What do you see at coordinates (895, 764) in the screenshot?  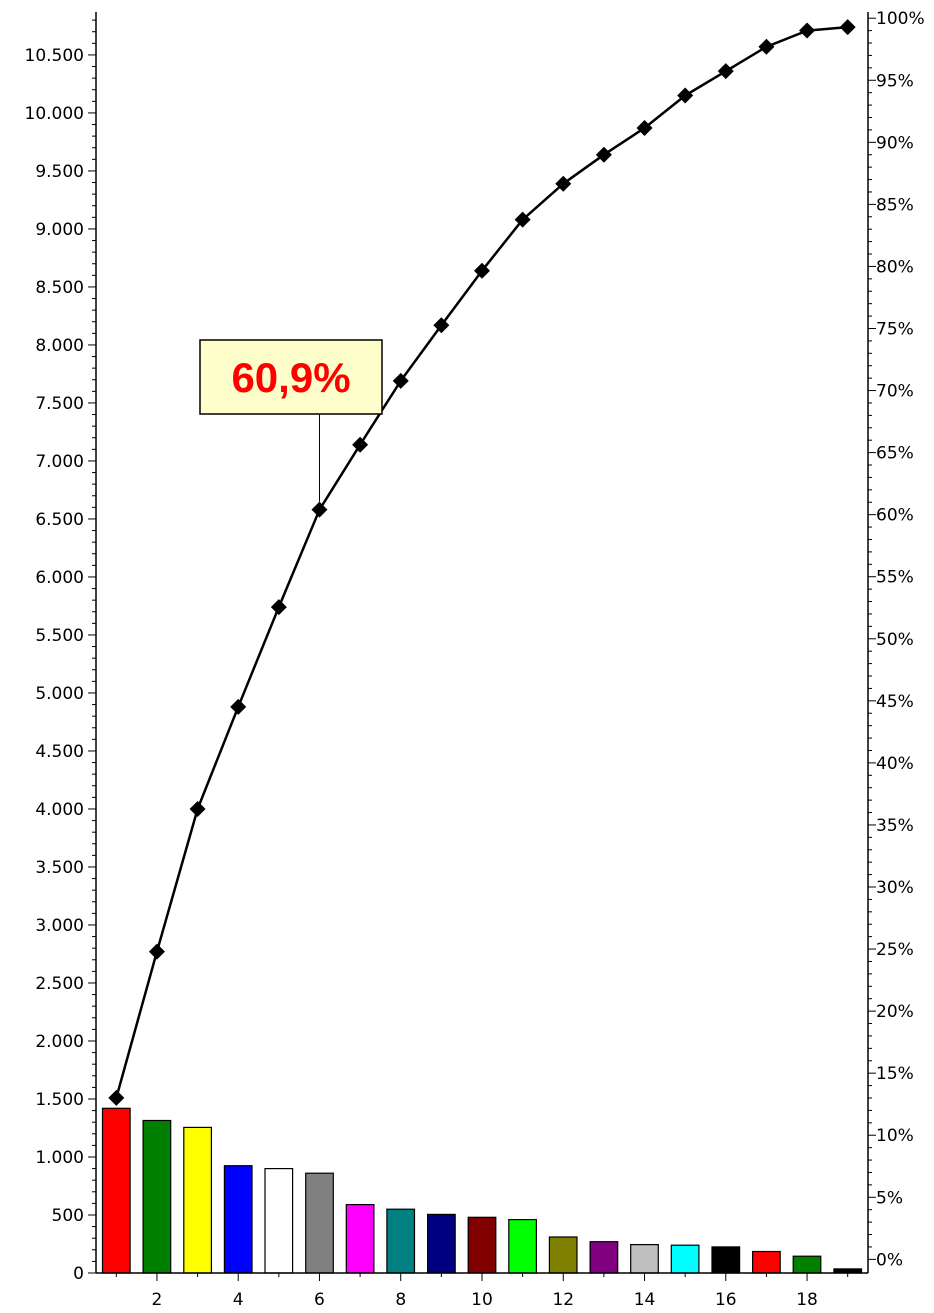 I see `y2-tick-label: 40%` at bounding box center [895, 764].